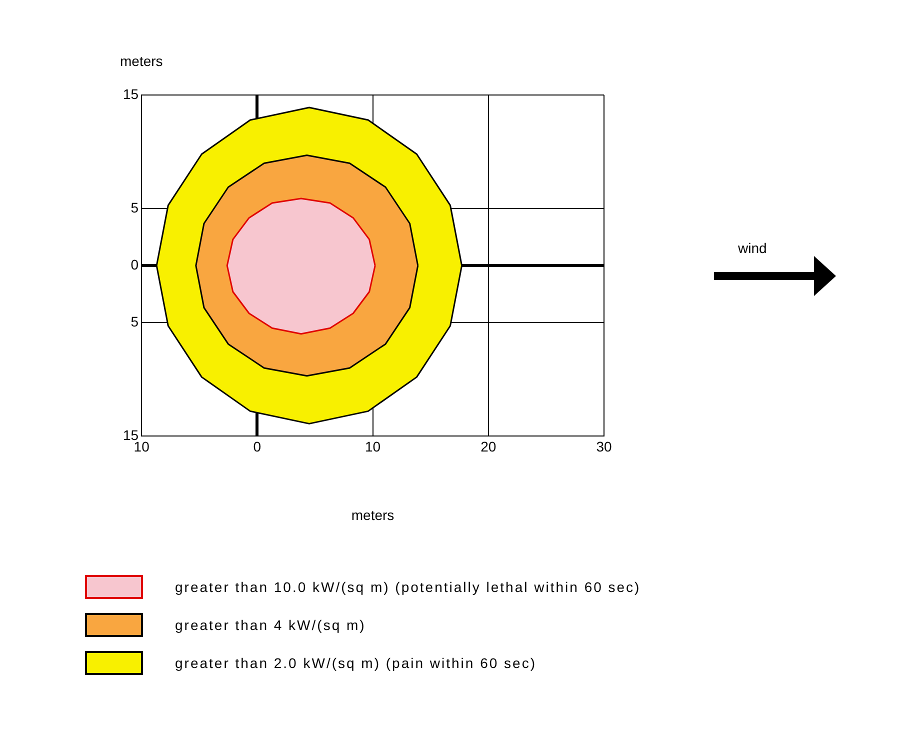 Image resolution: width=924 pixels, height=729 pixels. What do you see at coordinates (372, 515) in the screenshot?
I see `x-axis-title: meters` at bounding box center [372, 515].